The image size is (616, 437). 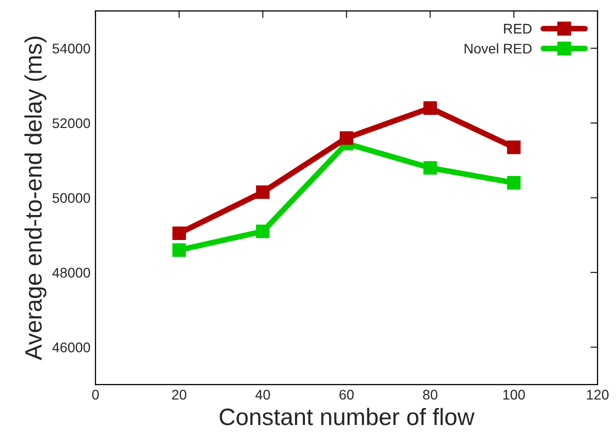 I want to click on y-tick-label: 50000, so click(x=71, y=198).